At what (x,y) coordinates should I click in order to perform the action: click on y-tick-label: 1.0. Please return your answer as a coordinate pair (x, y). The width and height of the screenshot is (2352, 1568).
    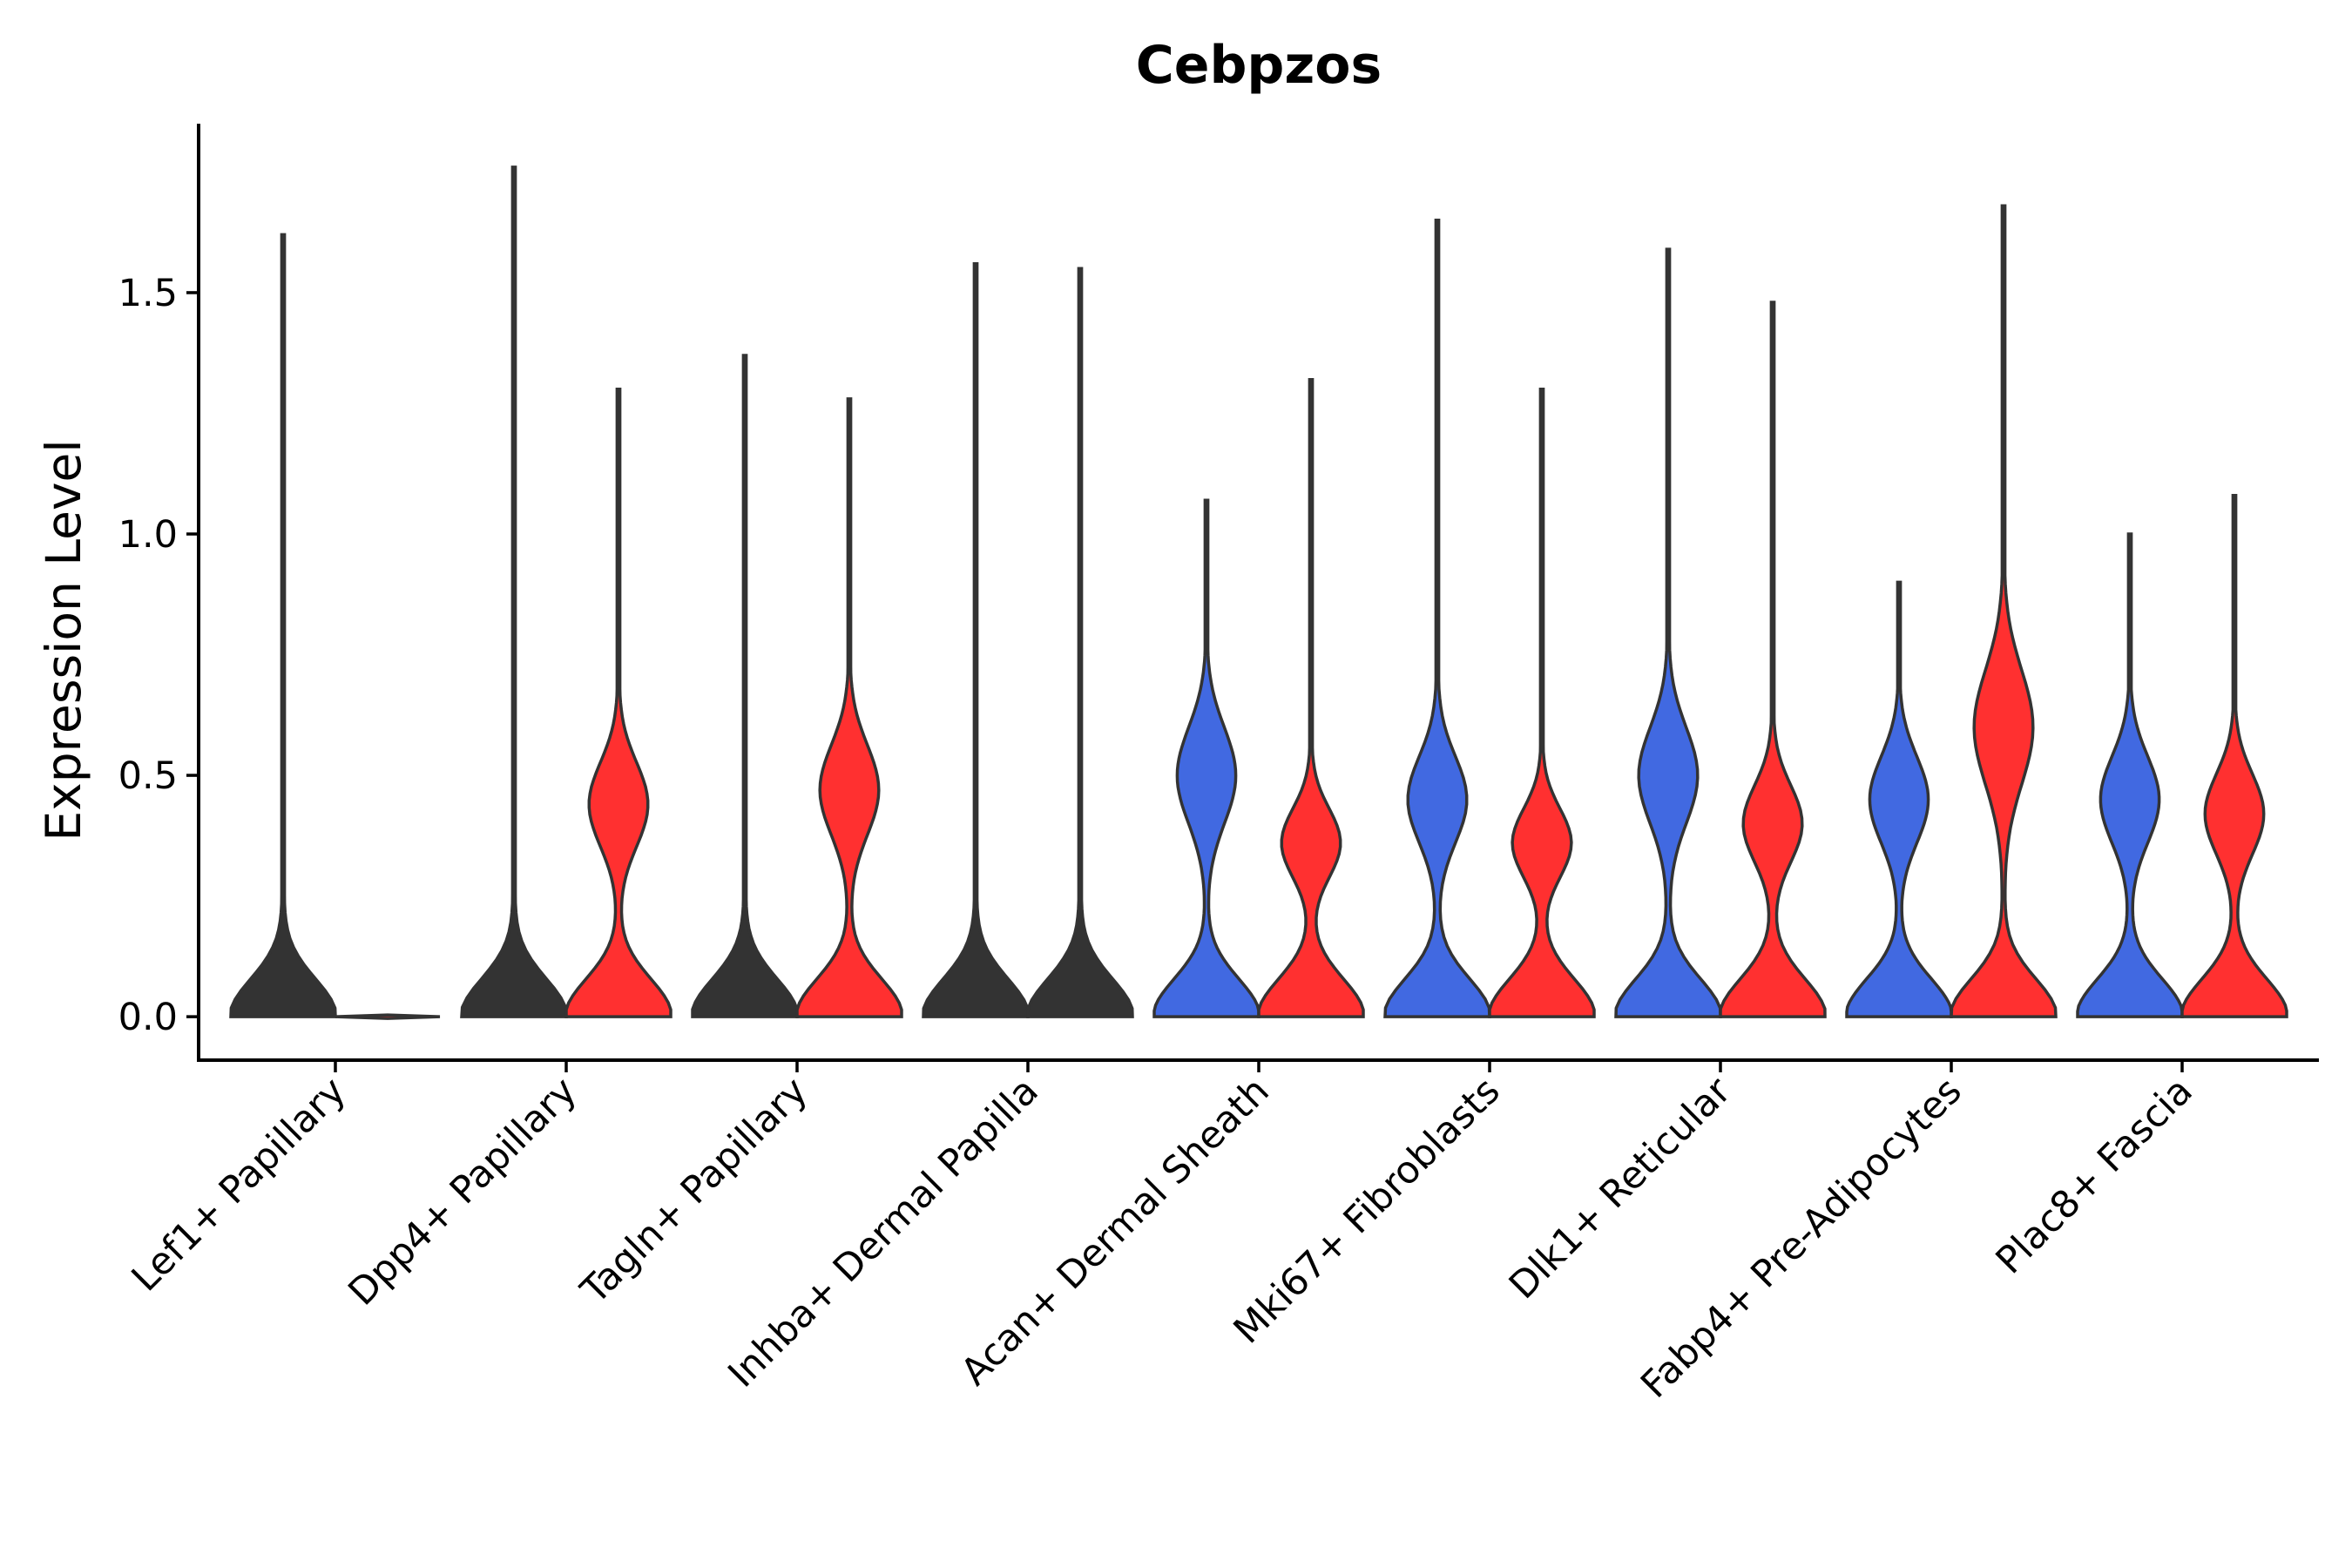
    Looking at the image, I should click on (148, 535).